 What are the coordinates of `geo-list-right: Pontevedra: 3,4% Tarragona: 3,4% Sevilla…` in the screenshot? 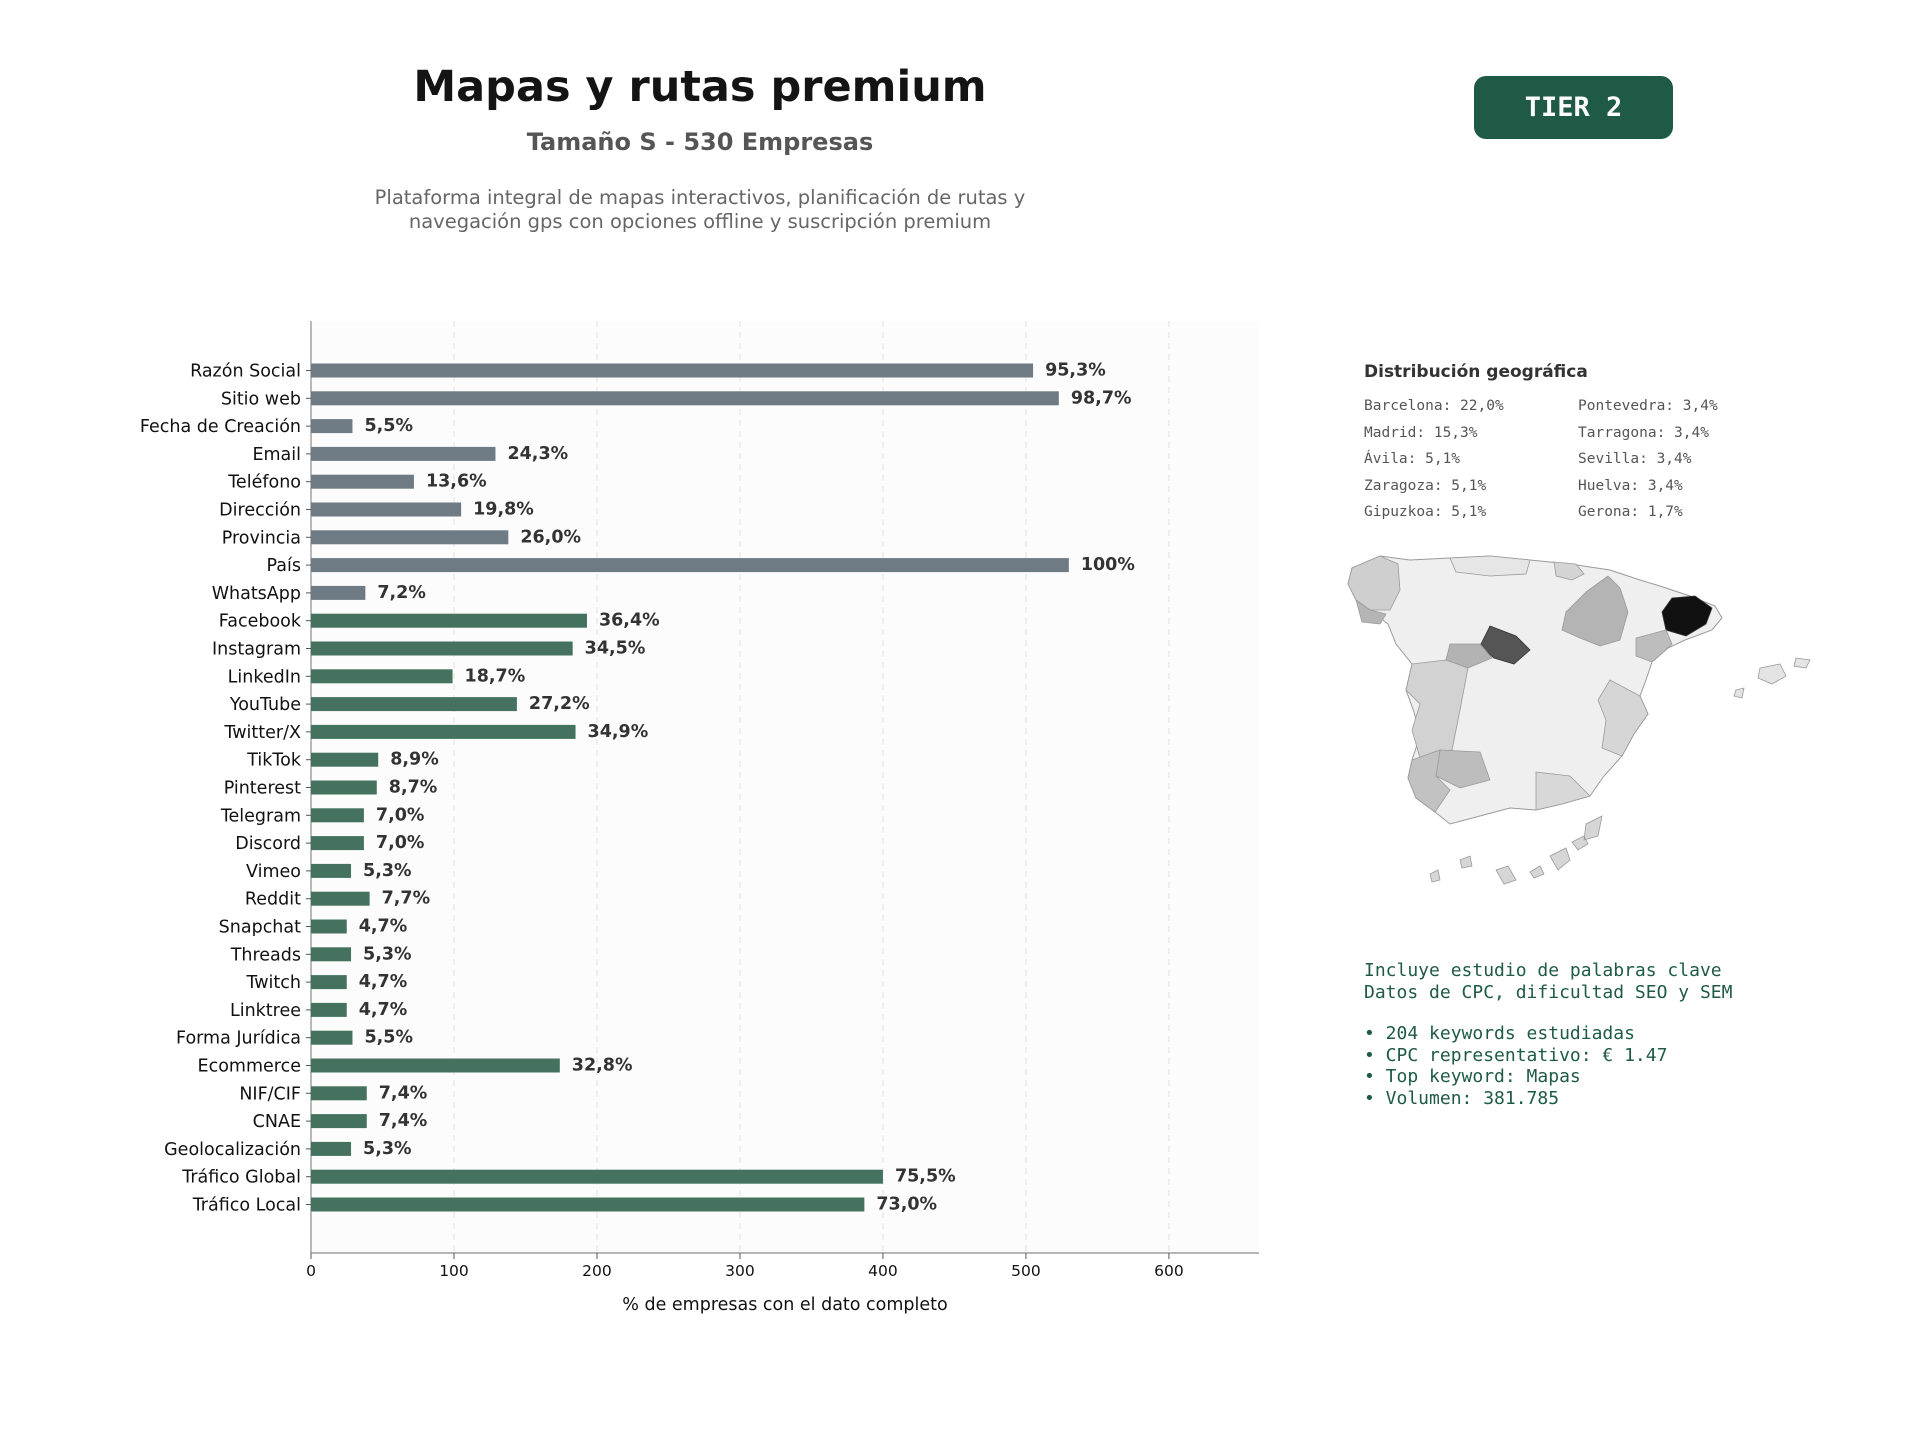 It's located at (1648, 464).